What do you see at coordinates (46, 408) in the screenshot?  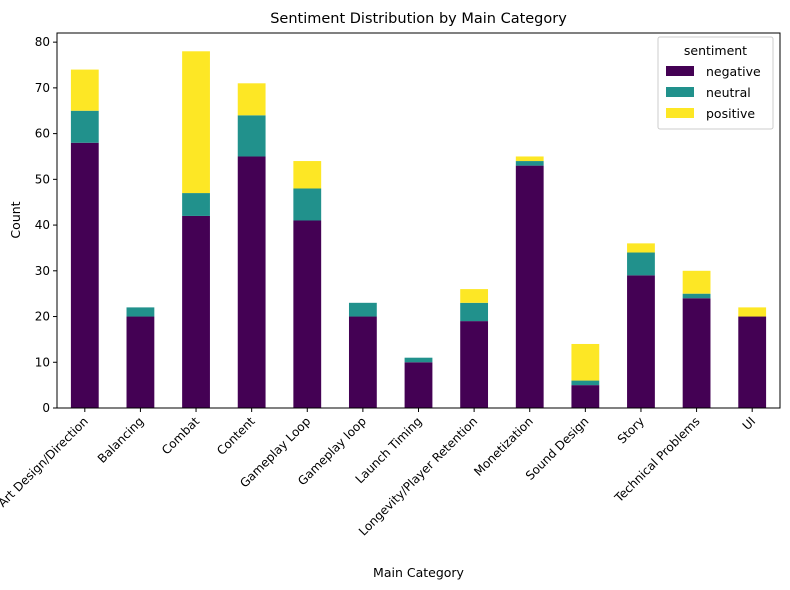 I see `y-tick-label: 0` at bounding box center [46, 408].